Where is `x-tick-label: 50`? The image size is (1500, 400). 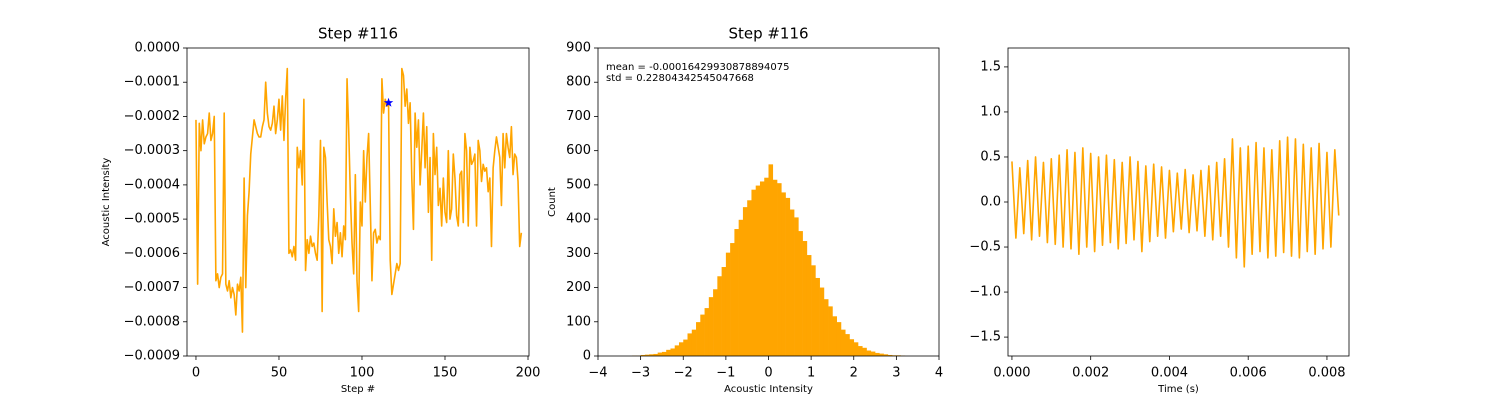 x-tick-label: 50 is located at coordinates (279, 373).